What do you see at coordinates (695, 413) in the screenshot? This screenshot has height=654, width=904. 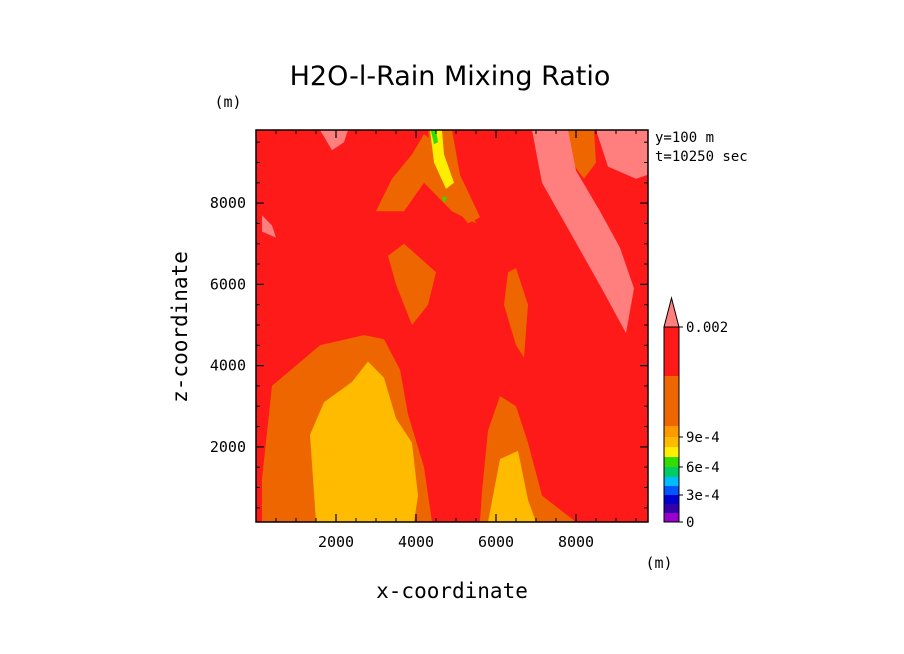 I see `colorbar: 0 3e-4 6e-4 9e-4 0.002` at bounding box center [695, 413].